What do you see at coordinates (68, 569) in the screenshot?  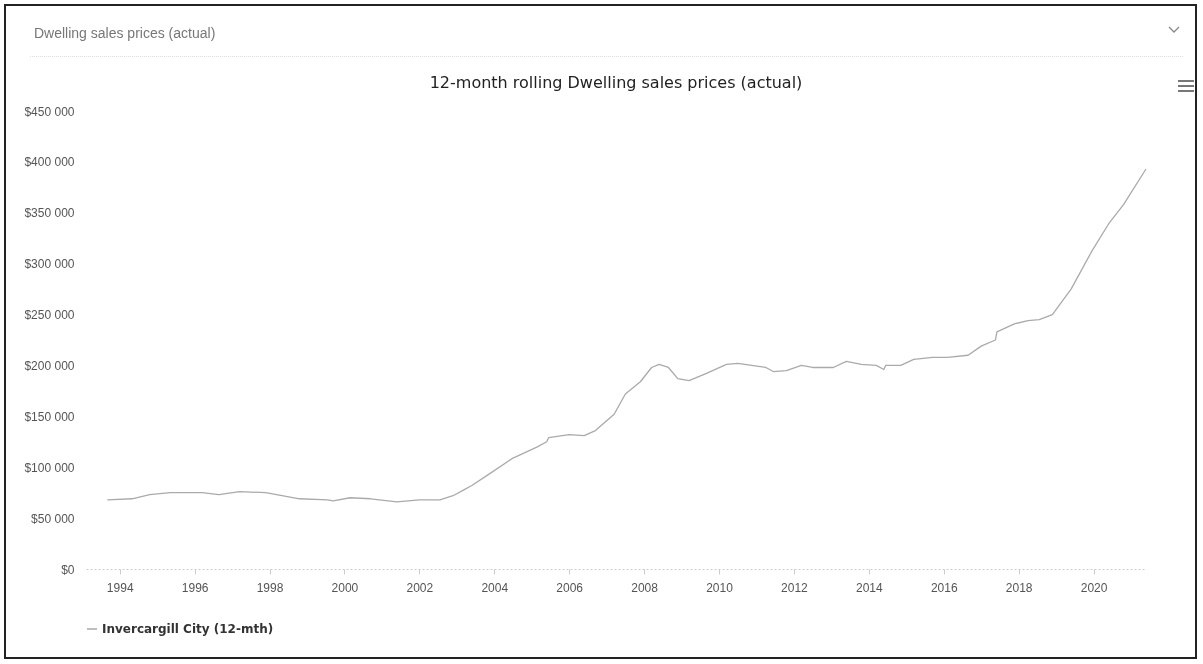 I see `y-tick-label: $0` at bounding box center [68, 569].